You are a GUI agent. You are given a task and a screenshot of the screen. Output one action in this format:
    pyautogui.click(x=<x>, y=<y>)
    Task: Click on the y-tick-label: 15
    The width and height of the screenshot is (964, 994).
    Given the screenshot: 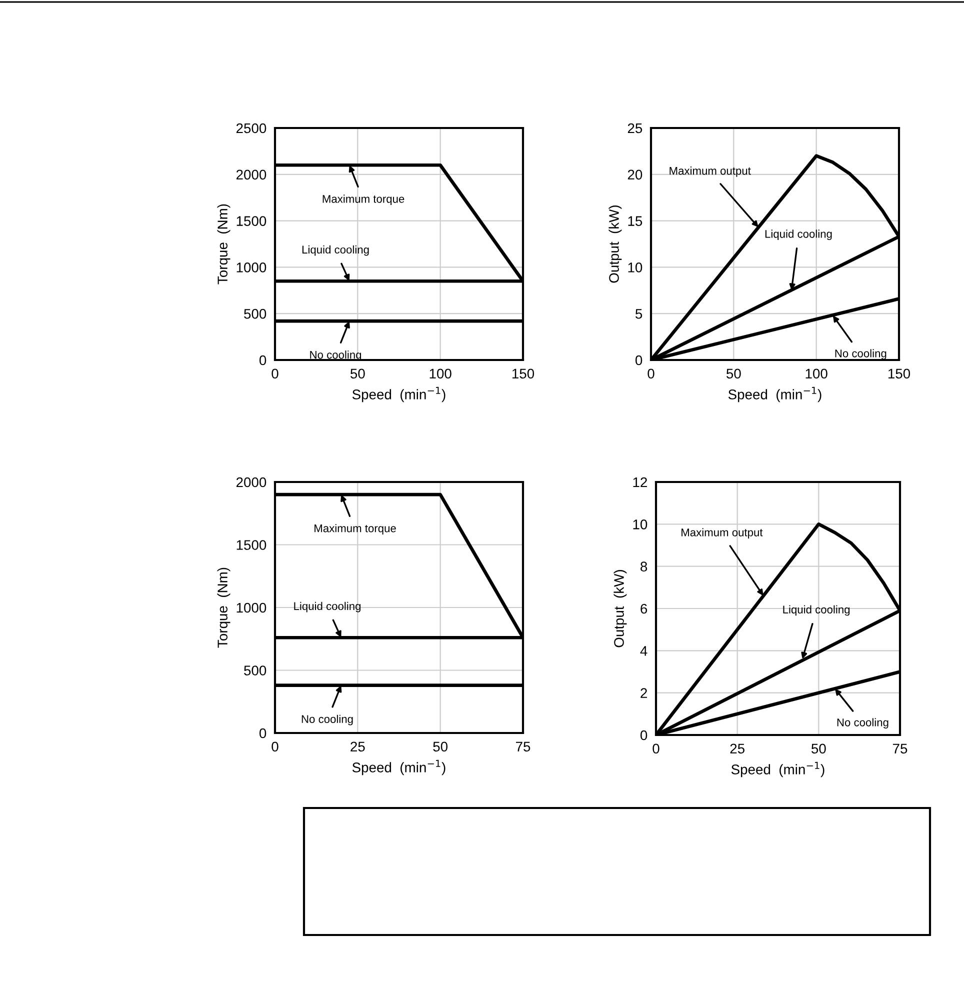 What is the action you would take?
    pyautogui.click(x=635, y=221)
    